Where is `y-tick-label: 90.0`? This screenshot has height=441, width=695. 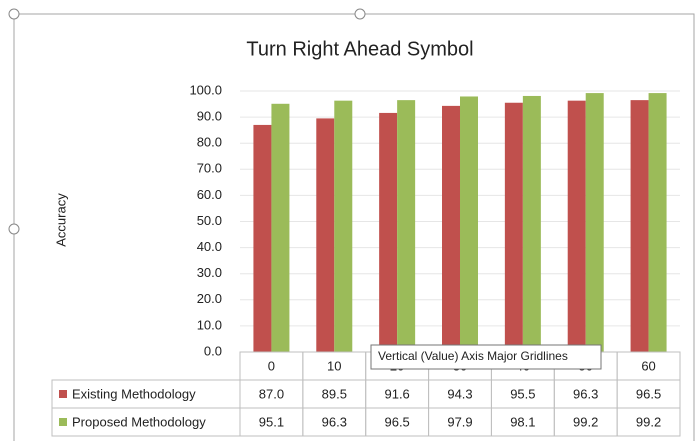
y-tick-label: 90.0 is located at coordinates (209, 116).